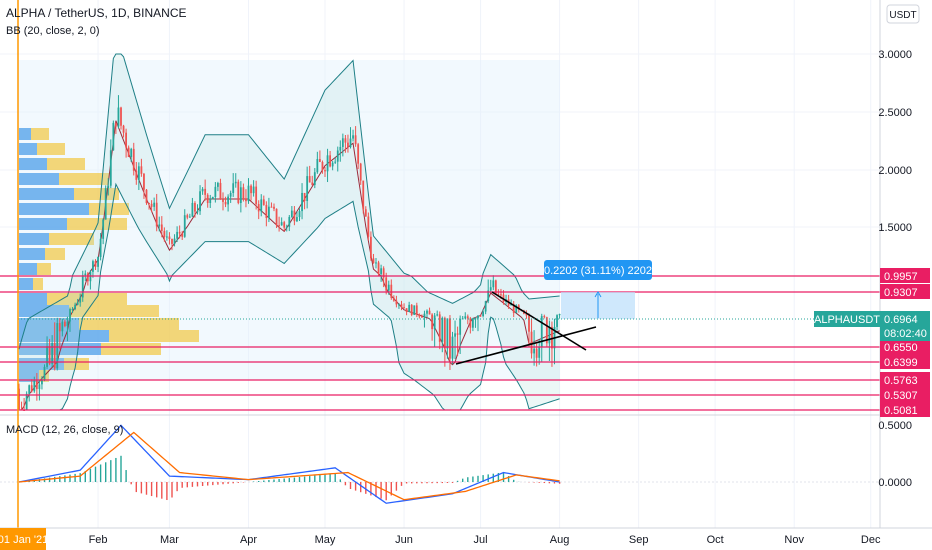  What do you see at coordinates (598, 270) in the screenshot?
I see `measure-label-box` at bounding box center [598, 270].